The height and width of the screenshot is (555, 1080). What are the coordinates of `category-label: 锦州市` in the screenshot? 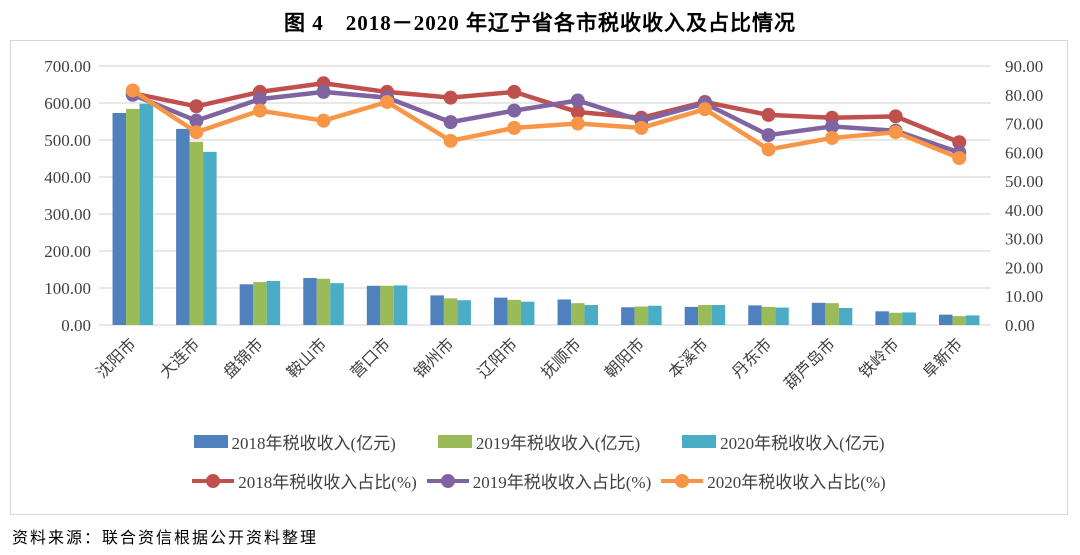 It's located at (434, 358).